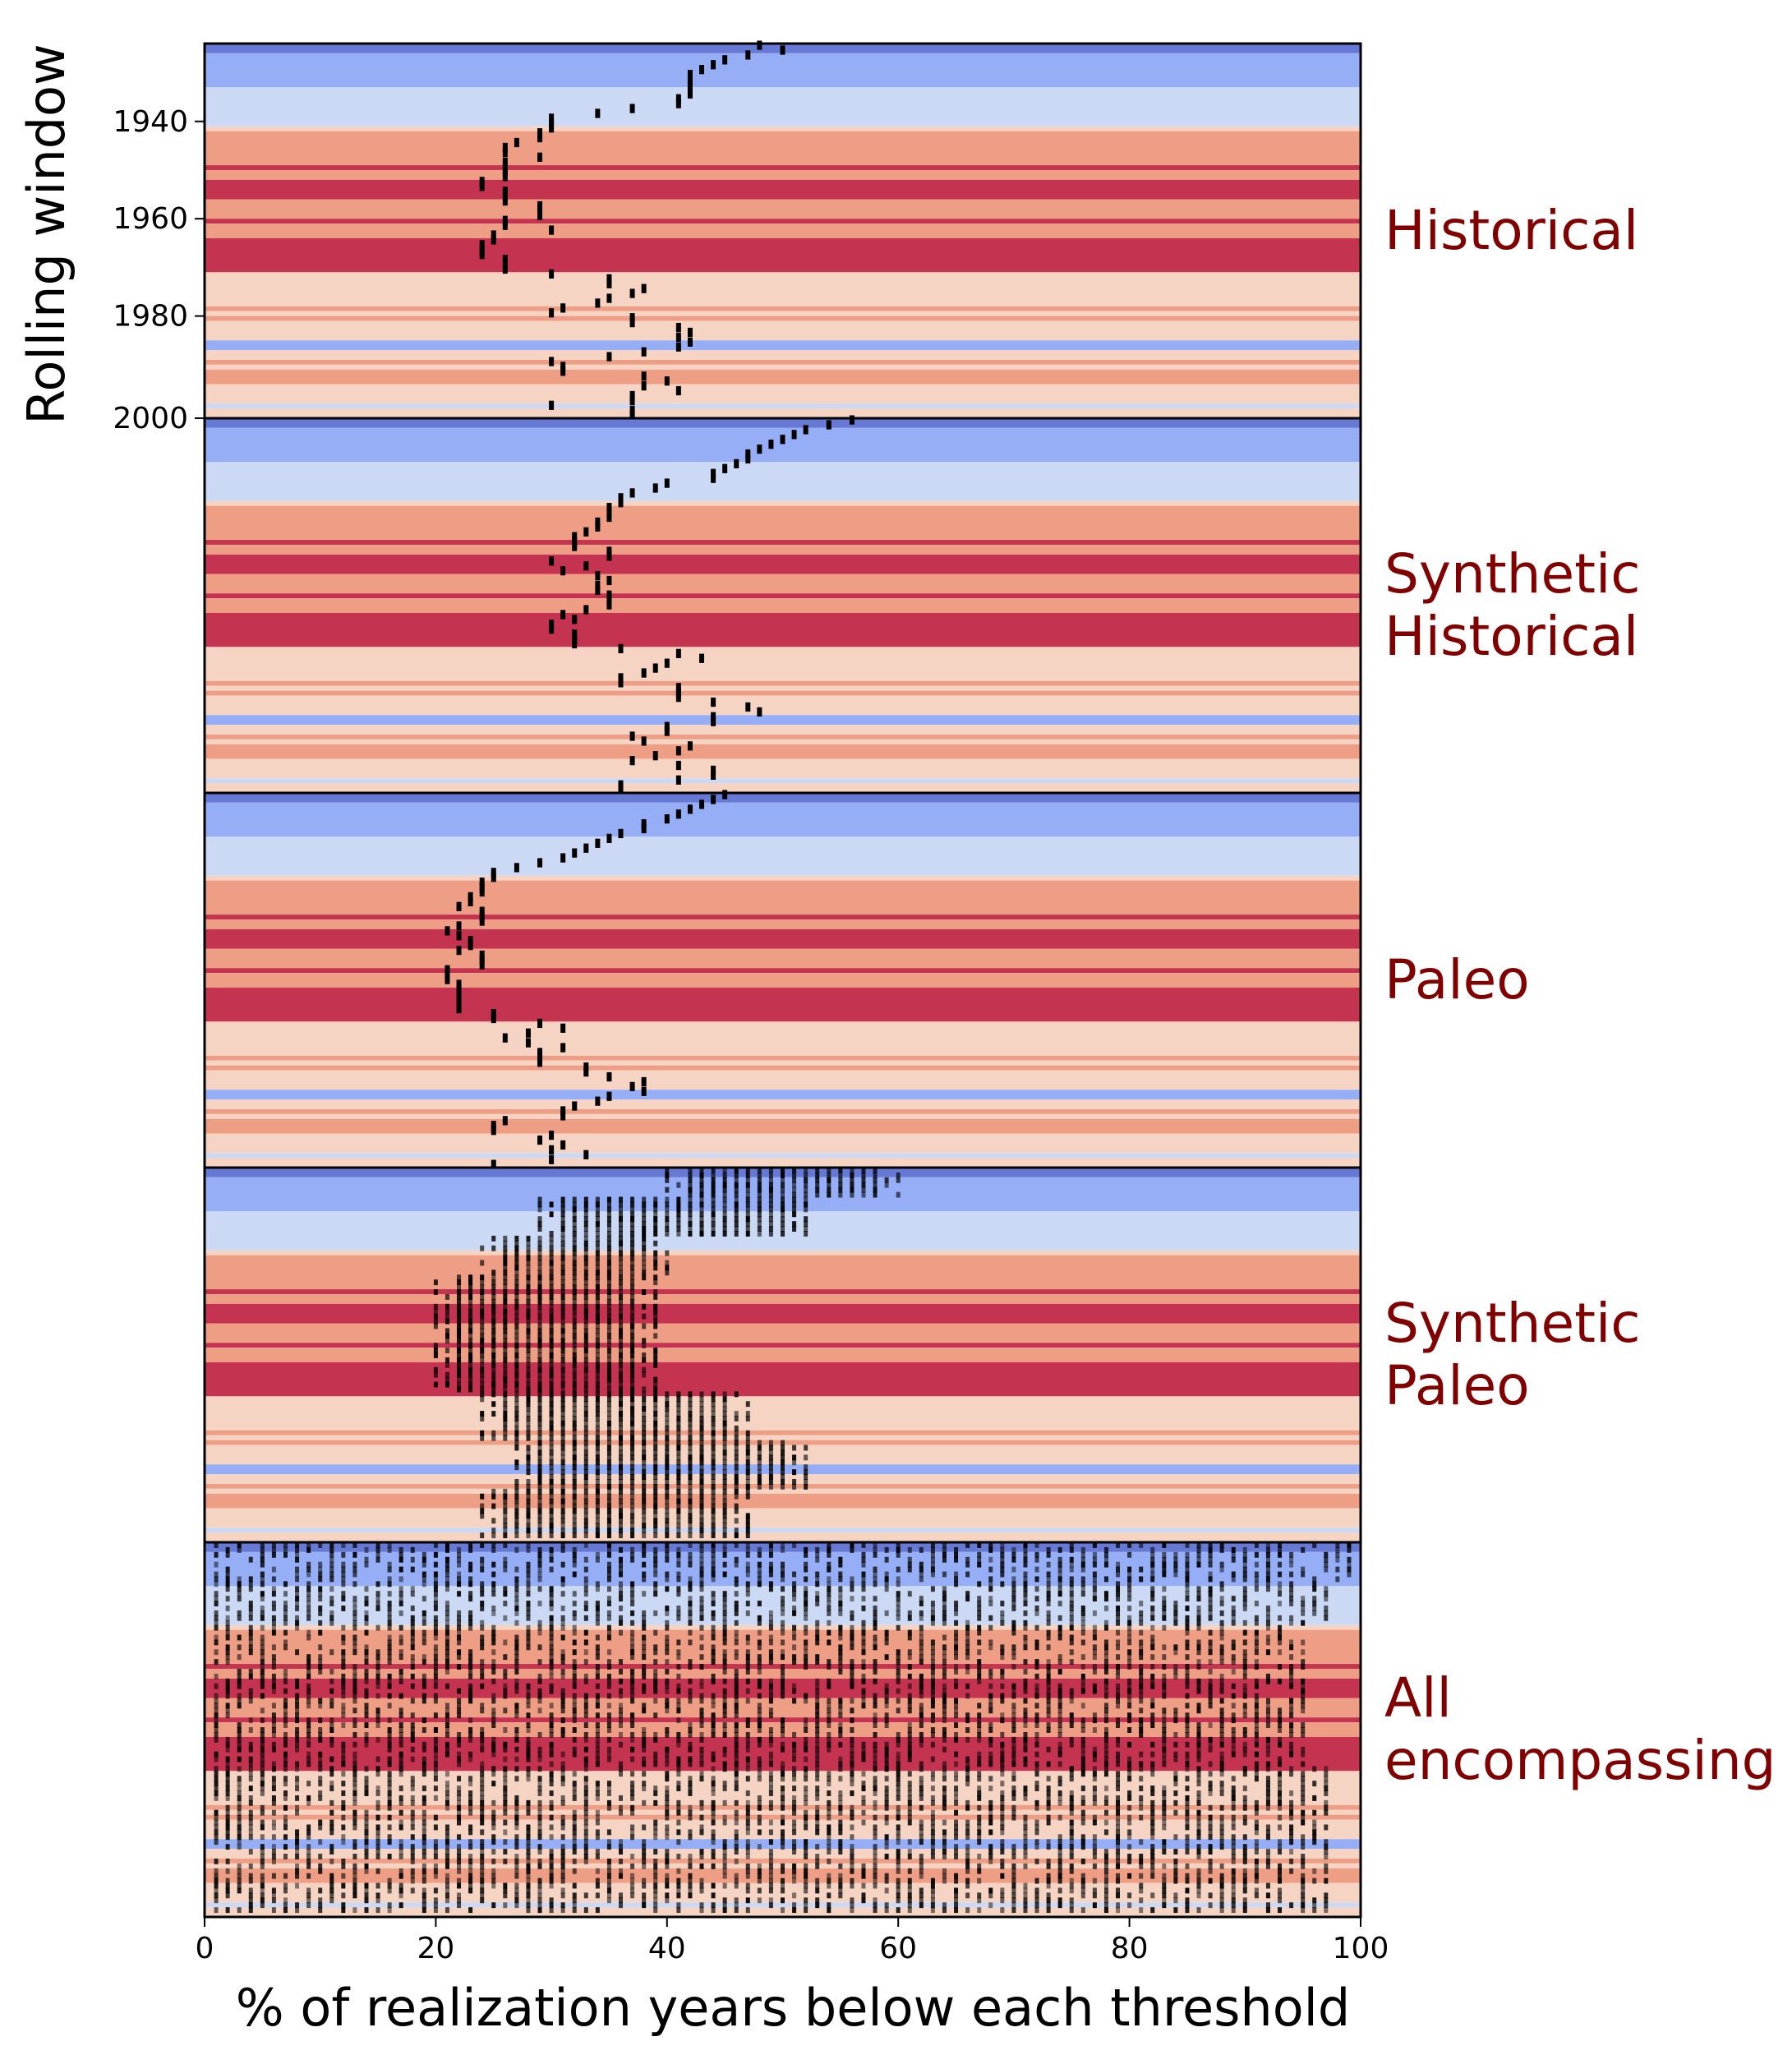 This screenshot has width=1792, height=2055. What do you see at coordinates (852, 420) in the screenshot?
I see `mark-2-1924` at bounding box center [852, 420].